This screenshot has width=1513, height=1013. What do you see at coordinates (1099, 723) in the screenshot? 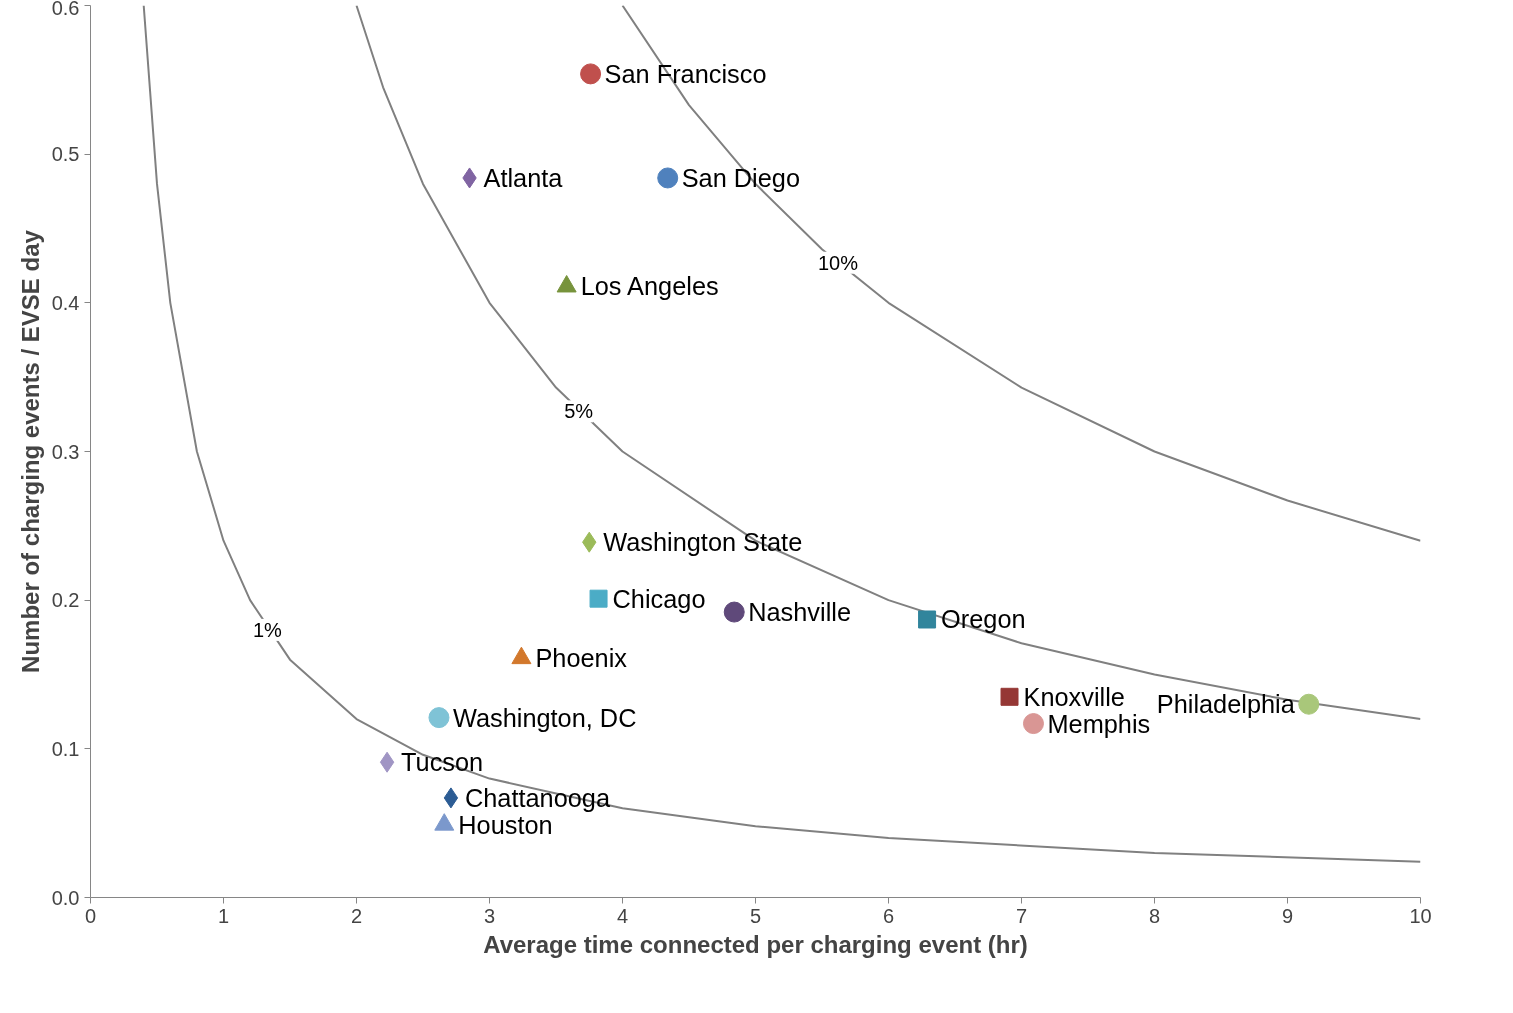
I see `series-label: Memphis` at bounding box center [1099, 723].